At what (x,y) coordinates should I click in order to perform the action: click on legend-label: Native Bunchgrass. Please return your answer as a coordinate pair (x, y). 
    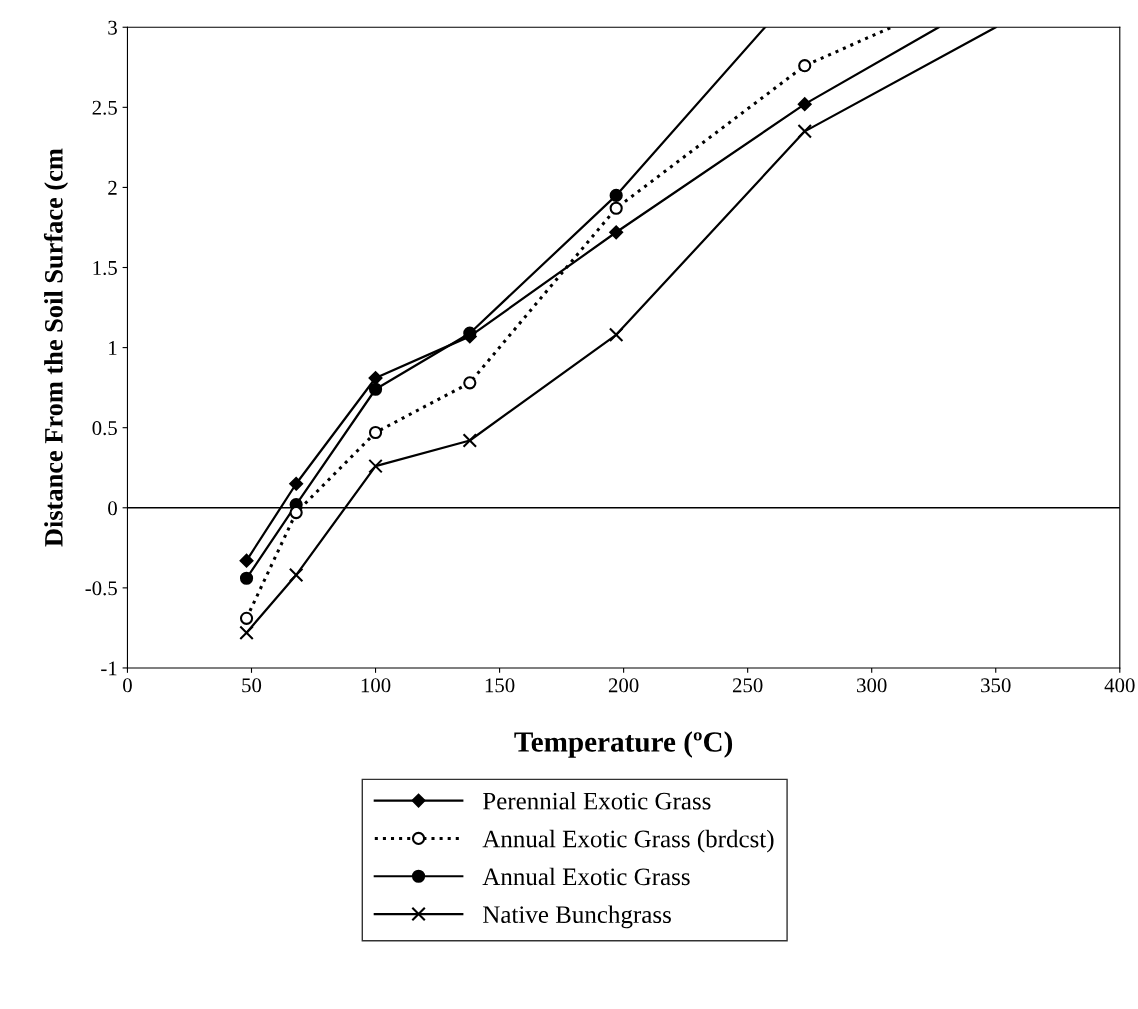
    Looking at the image, I should click on (577, 917).